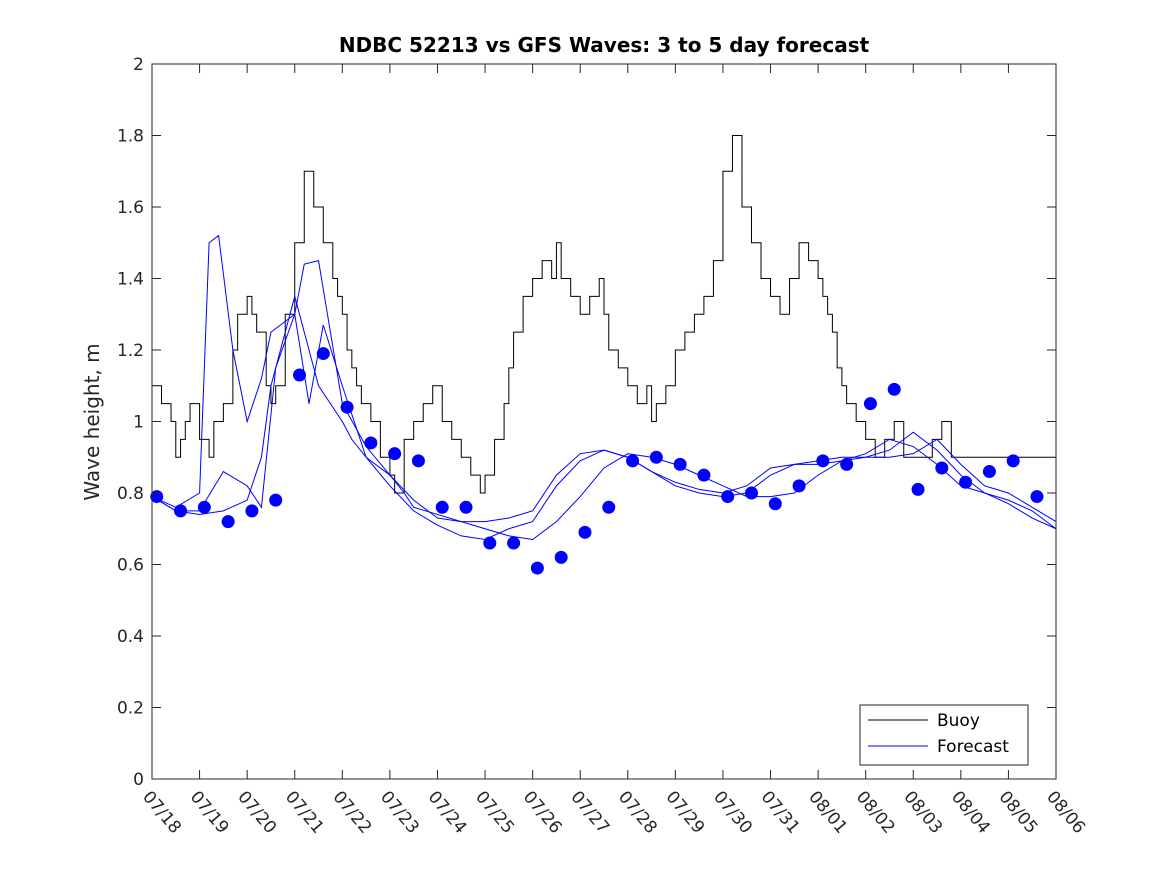  Describe the element at coordinates (130, 137) in the screenshot. I see `y-tick-label: 1.8` at that location.